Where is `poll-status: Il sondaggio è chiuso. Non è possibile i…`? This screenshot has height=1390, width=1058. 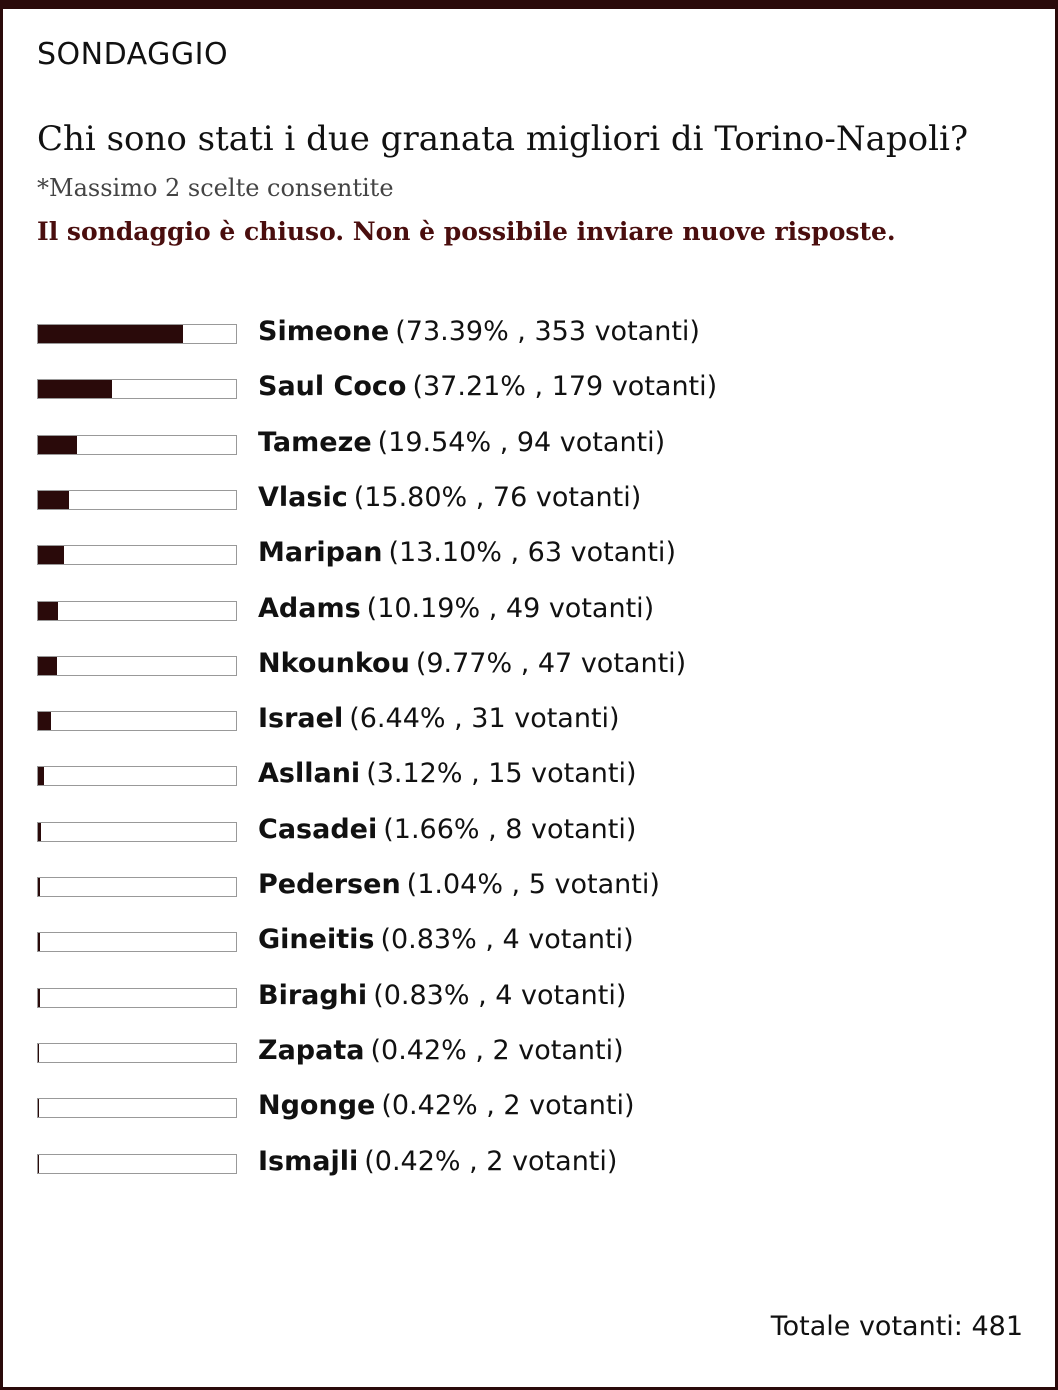 poll-status: Il sondaggio è chiuso. Non è possibile i… is located at coordinates (466, 231).